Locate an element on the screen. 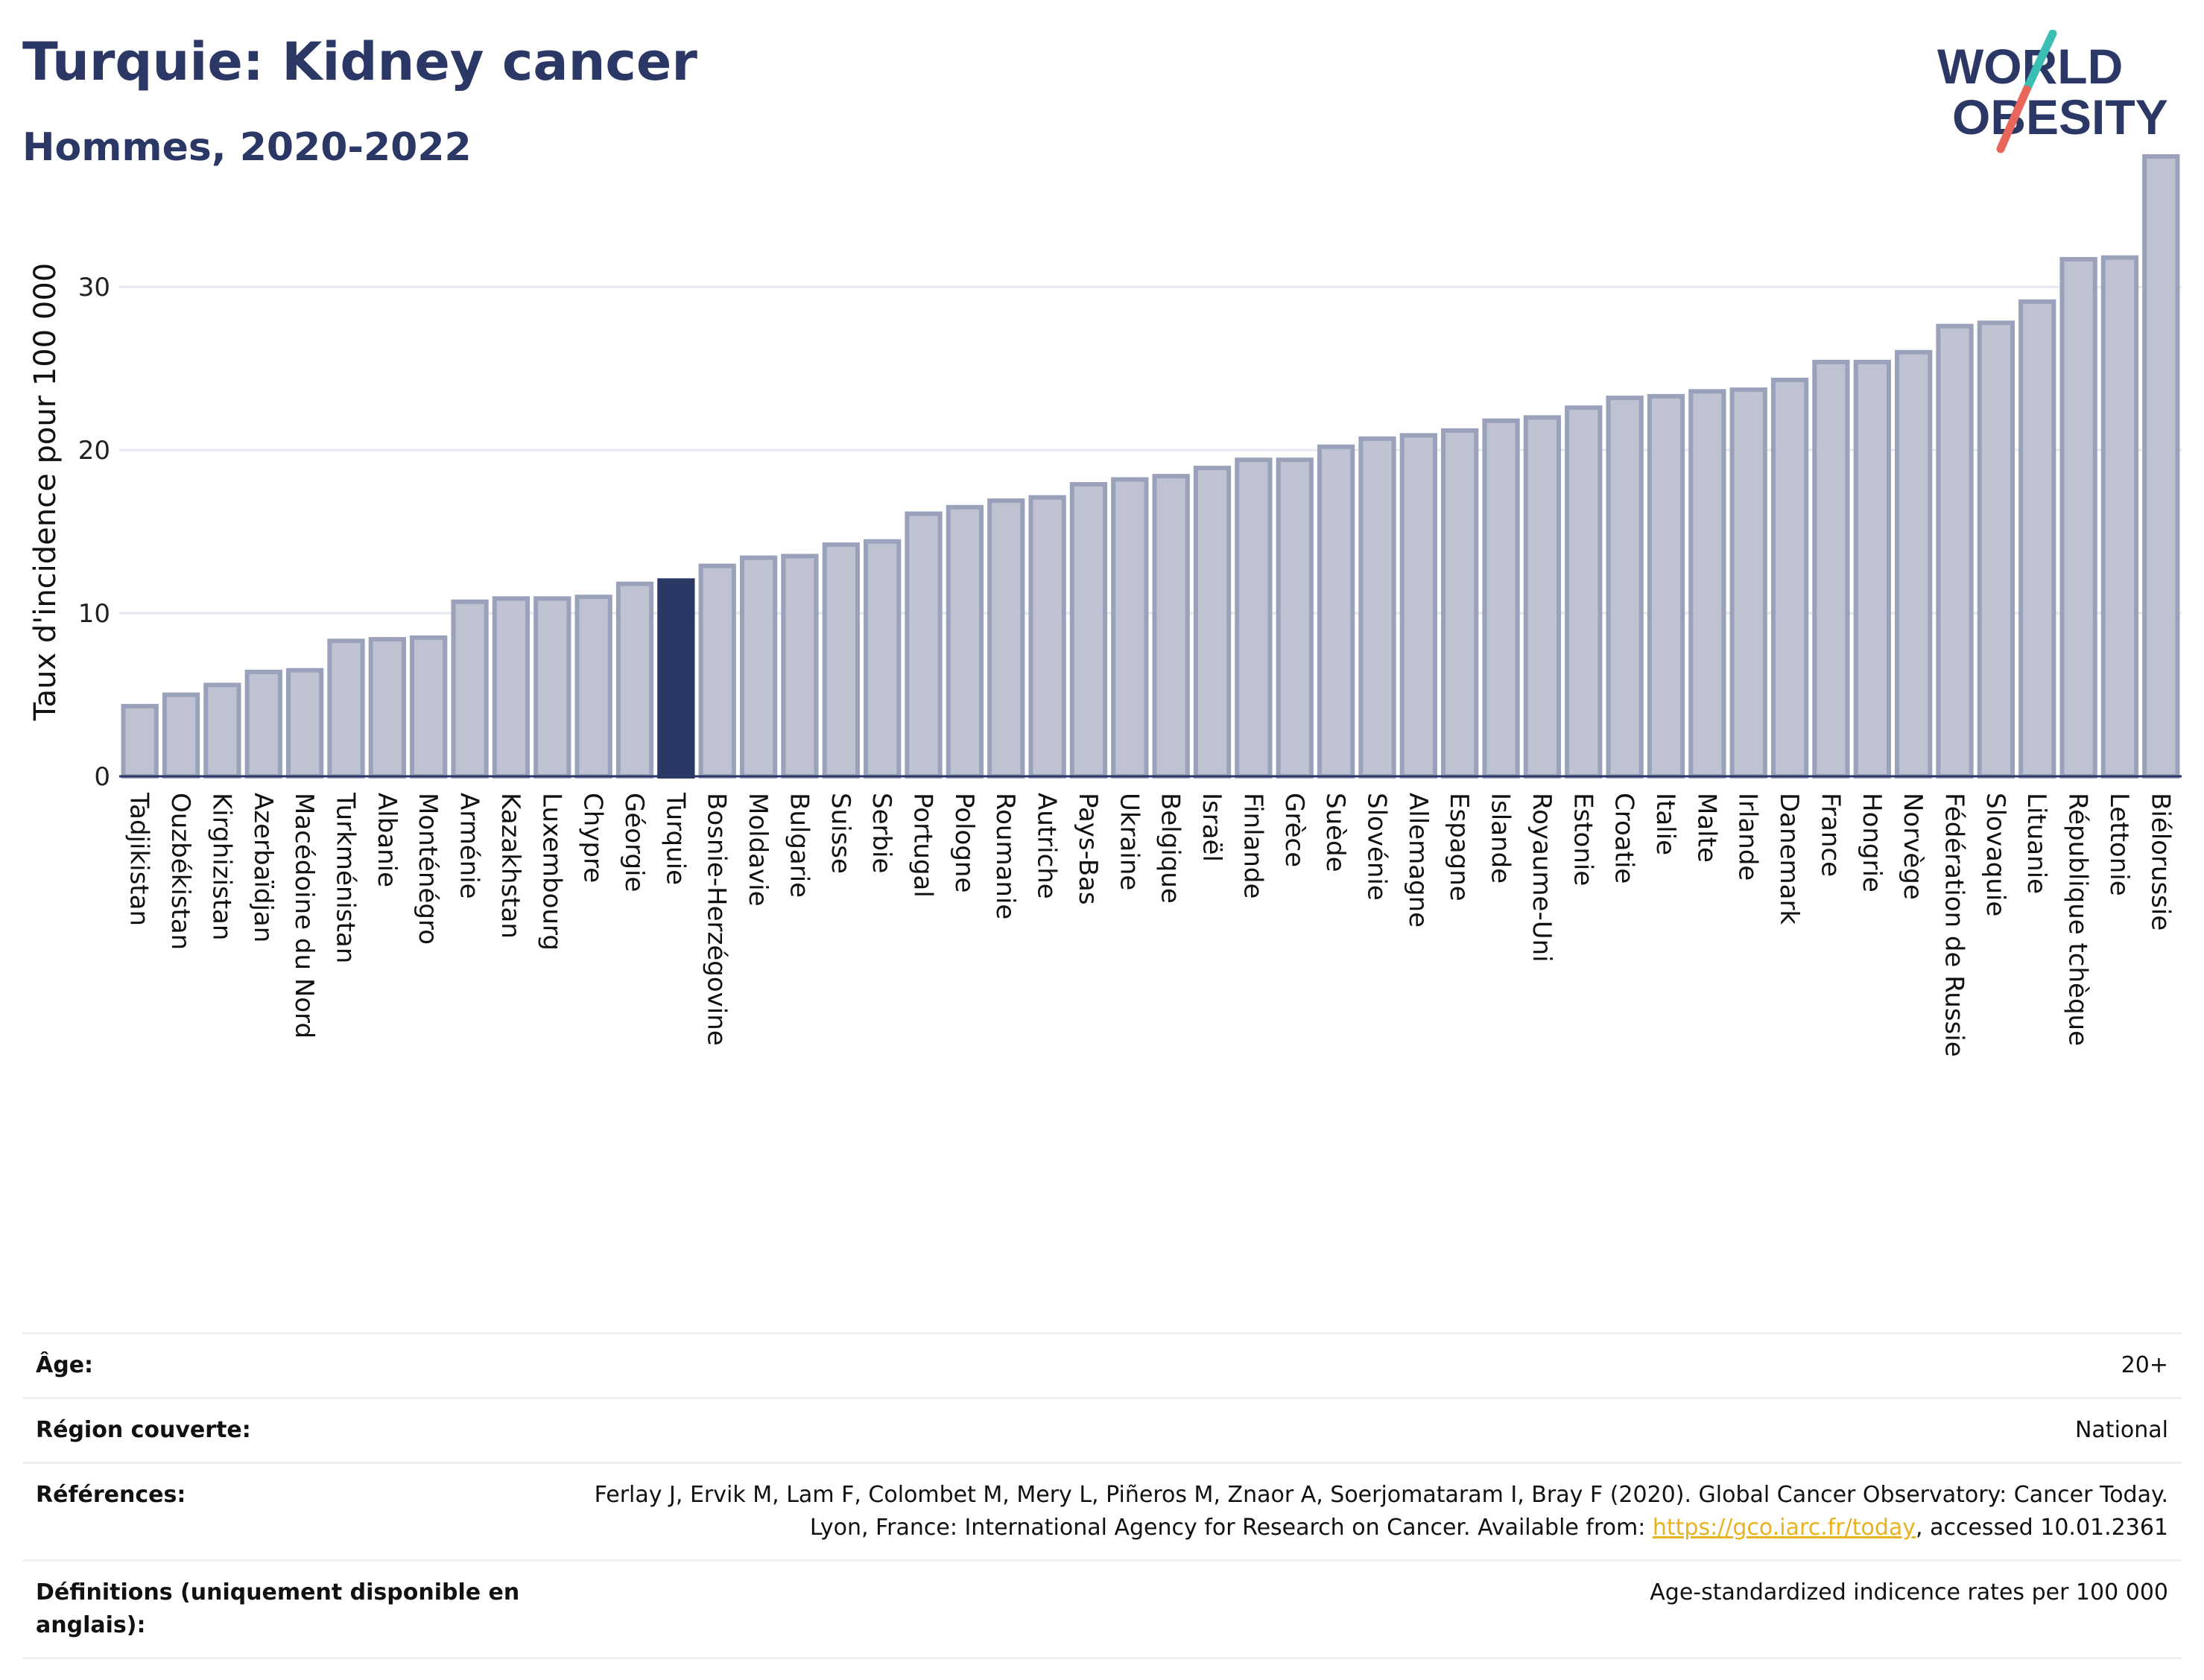  info-value: 20+ is located at coordinates (2144, 1365).